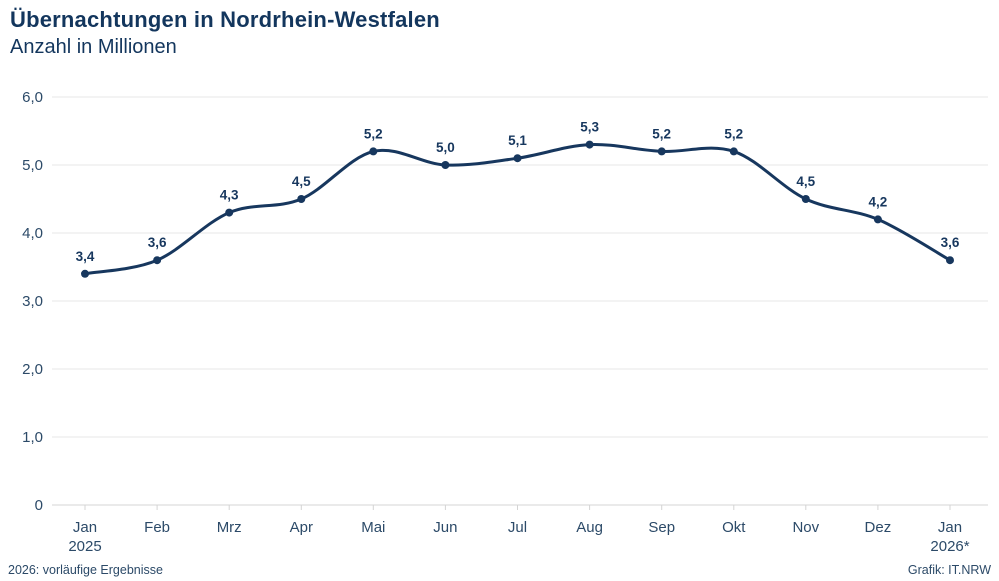 The height and width of the screenshot is (581, 999). I want to click on x-tick-sublabel: 2026*, so click(949, 546).